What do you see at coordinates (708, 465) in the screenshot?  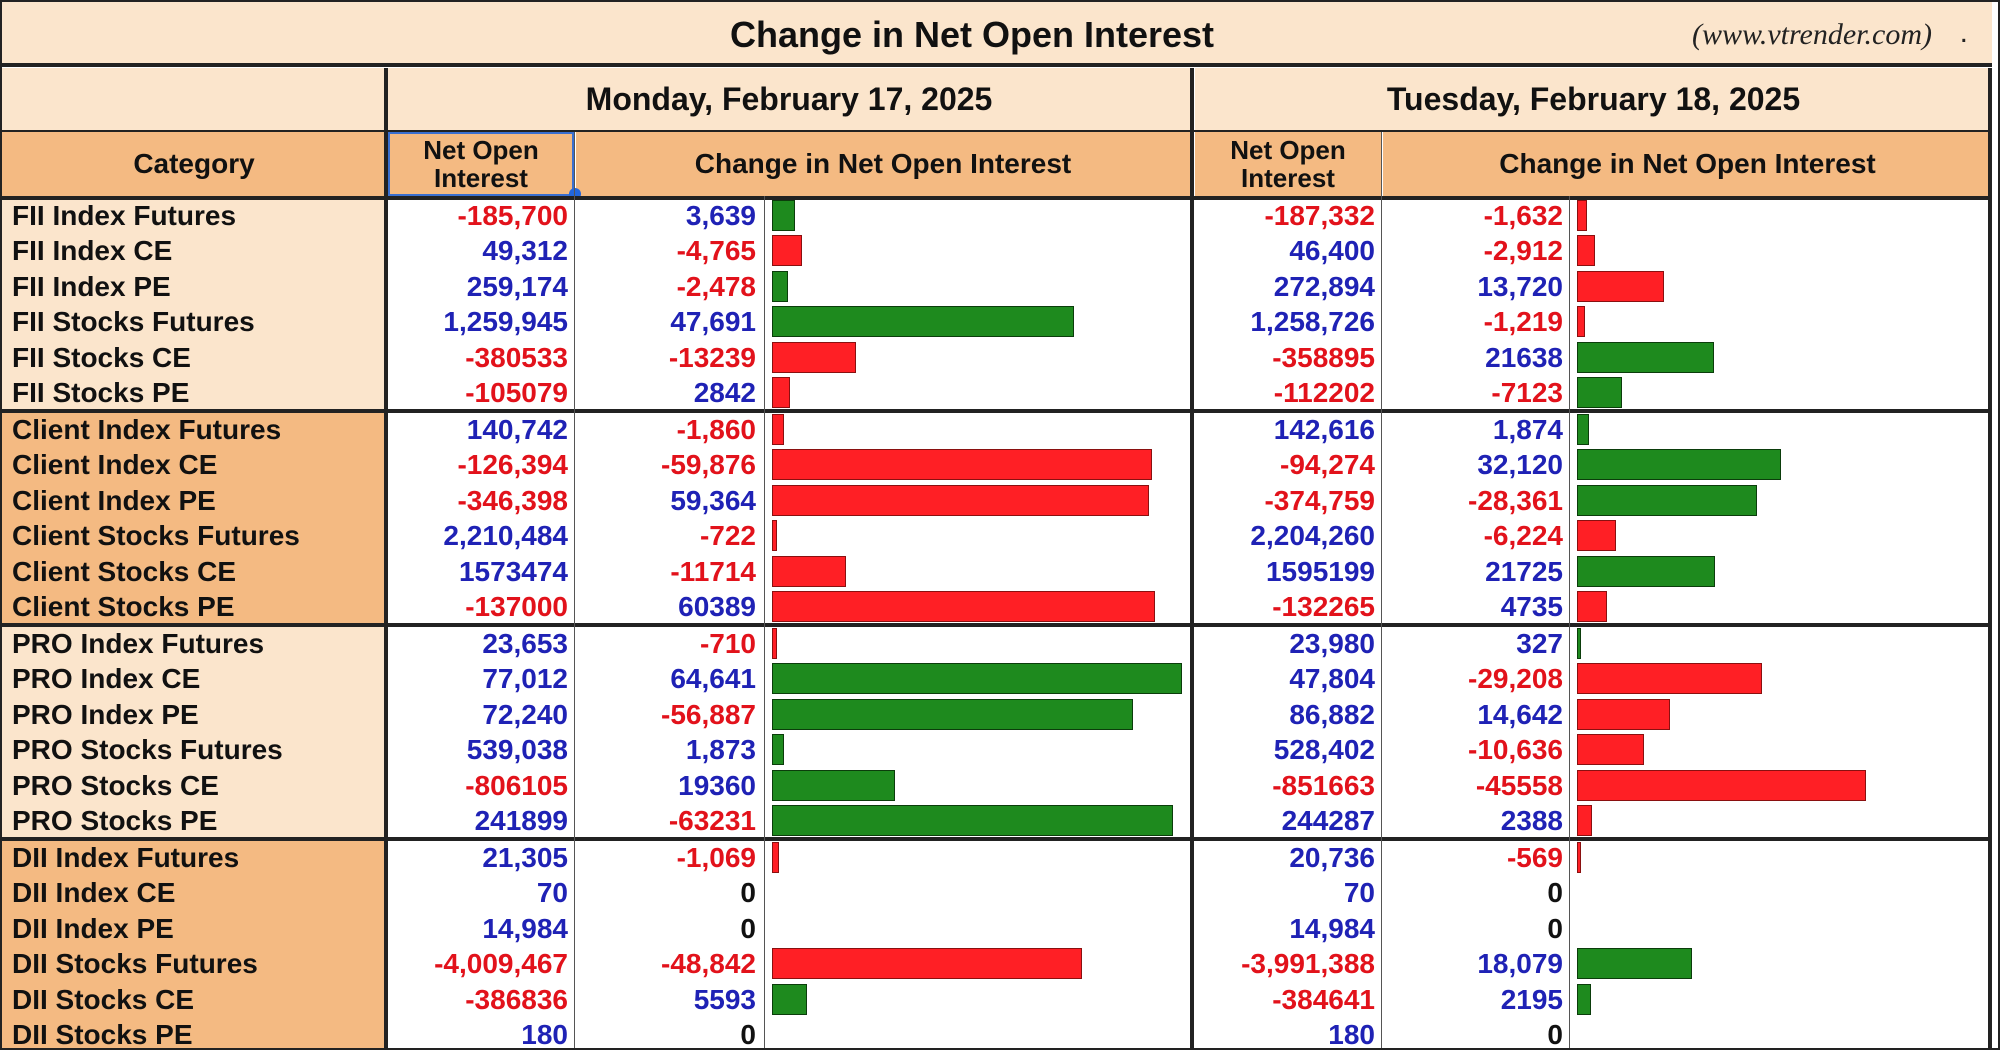 I see `day1-change-cell: -59,876` at bounding box center [708, 465].